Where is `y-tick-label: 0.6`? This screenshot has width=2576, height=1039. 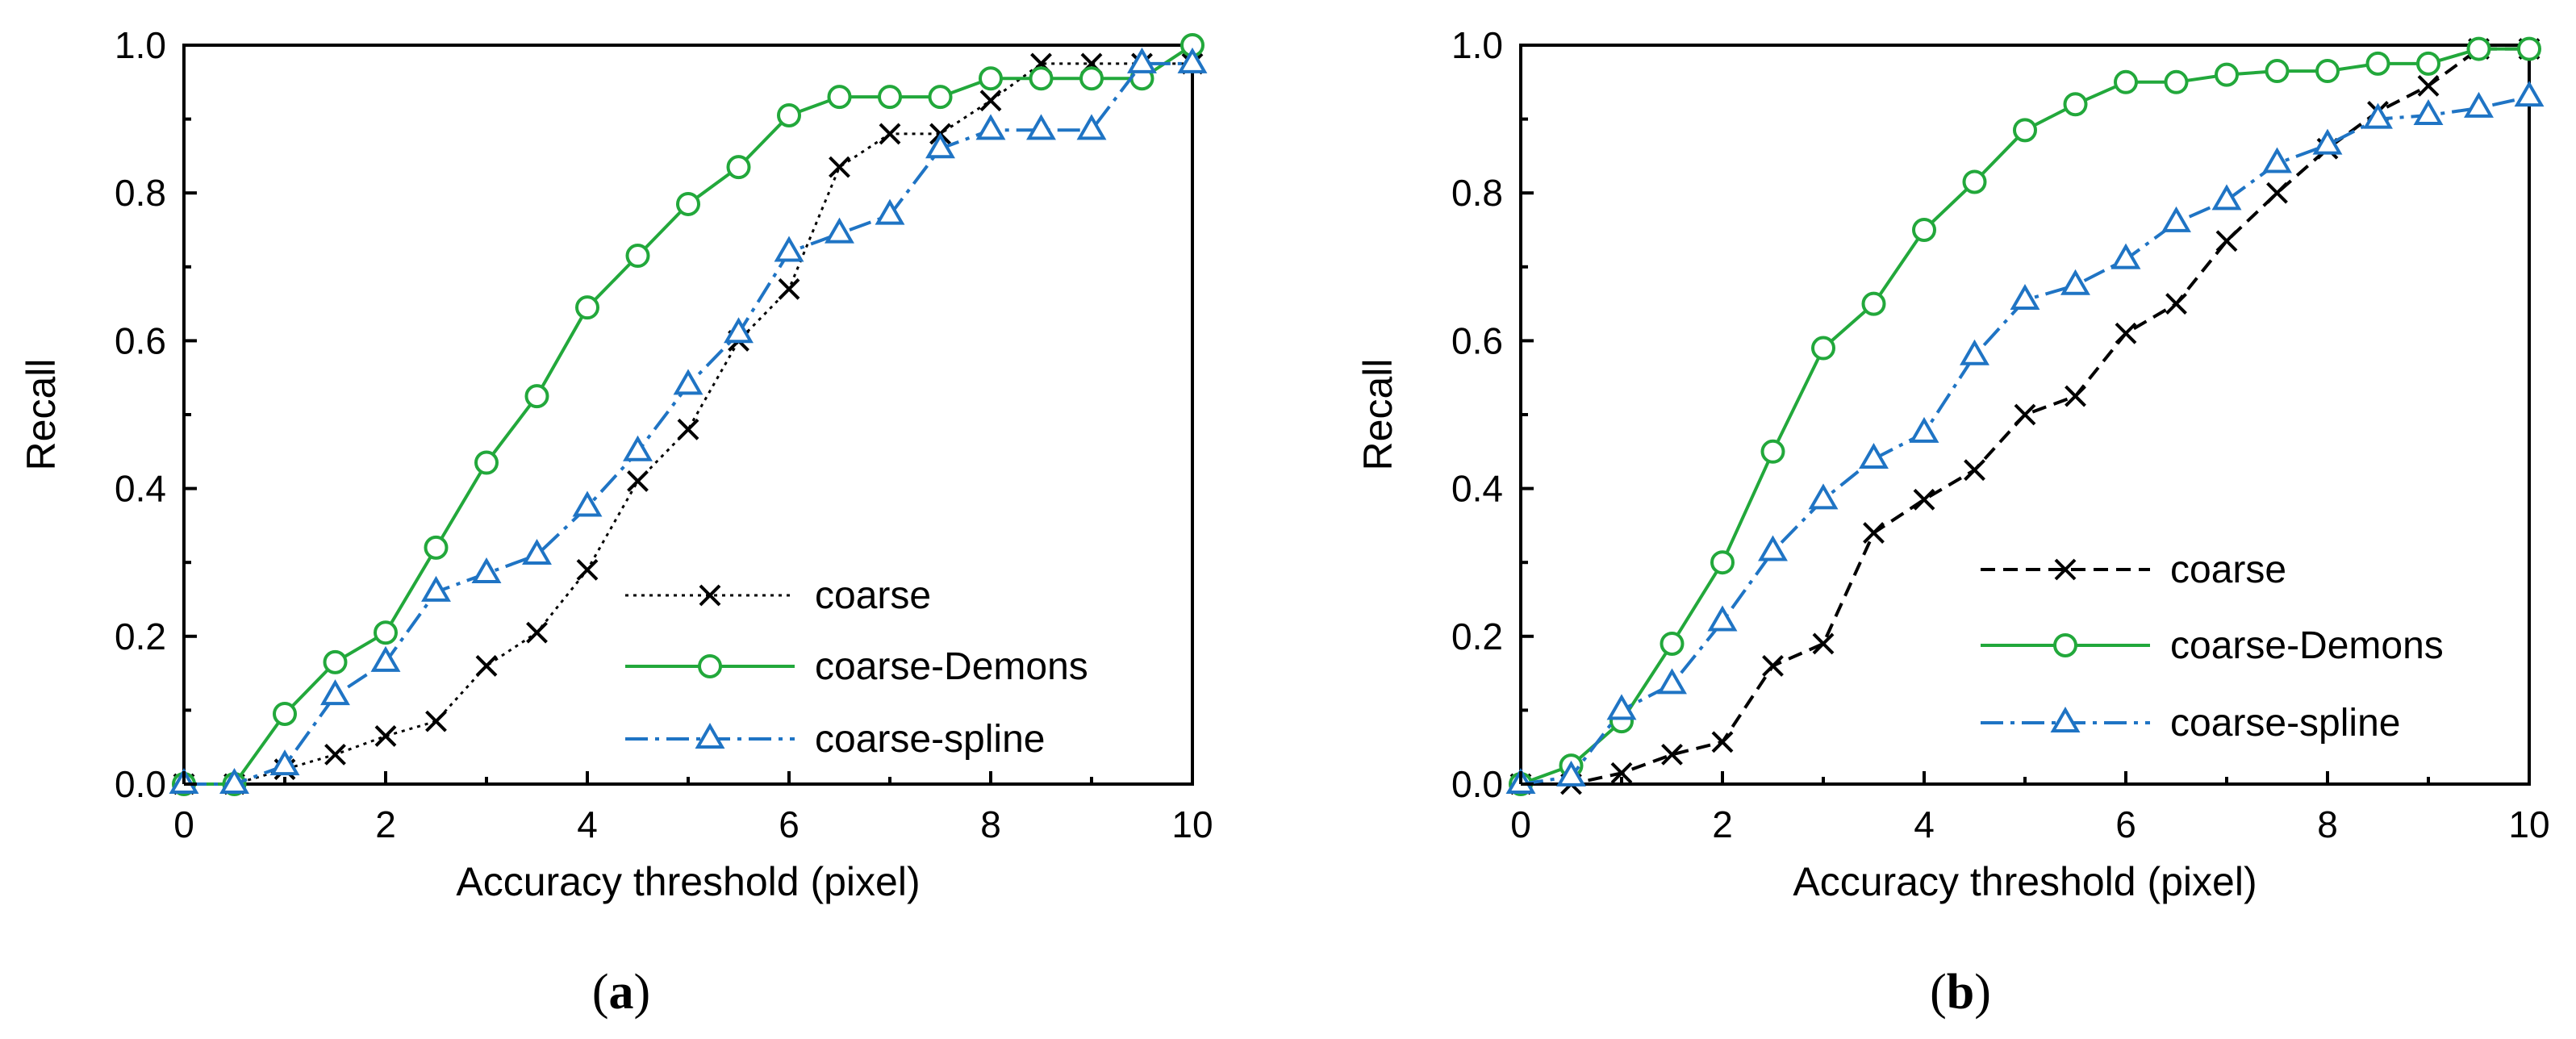 y-tick-label: 0.6 is located at coordinates (1477, 340).